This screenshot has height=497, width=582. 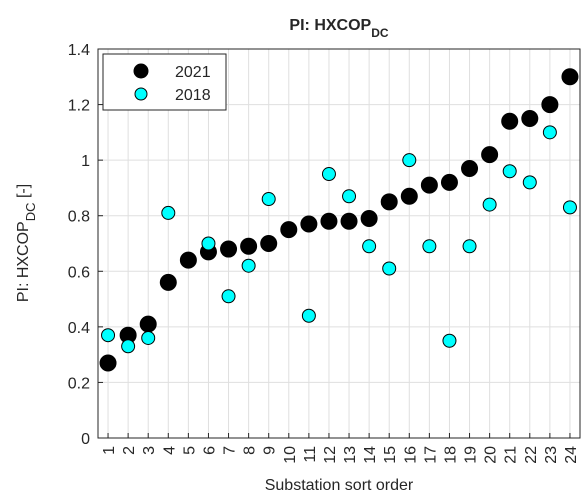 What do you see at coordinates (79, 217) in the screenshot?
I see `y-tick-label: 0.8` at bounding box center [79, 217].